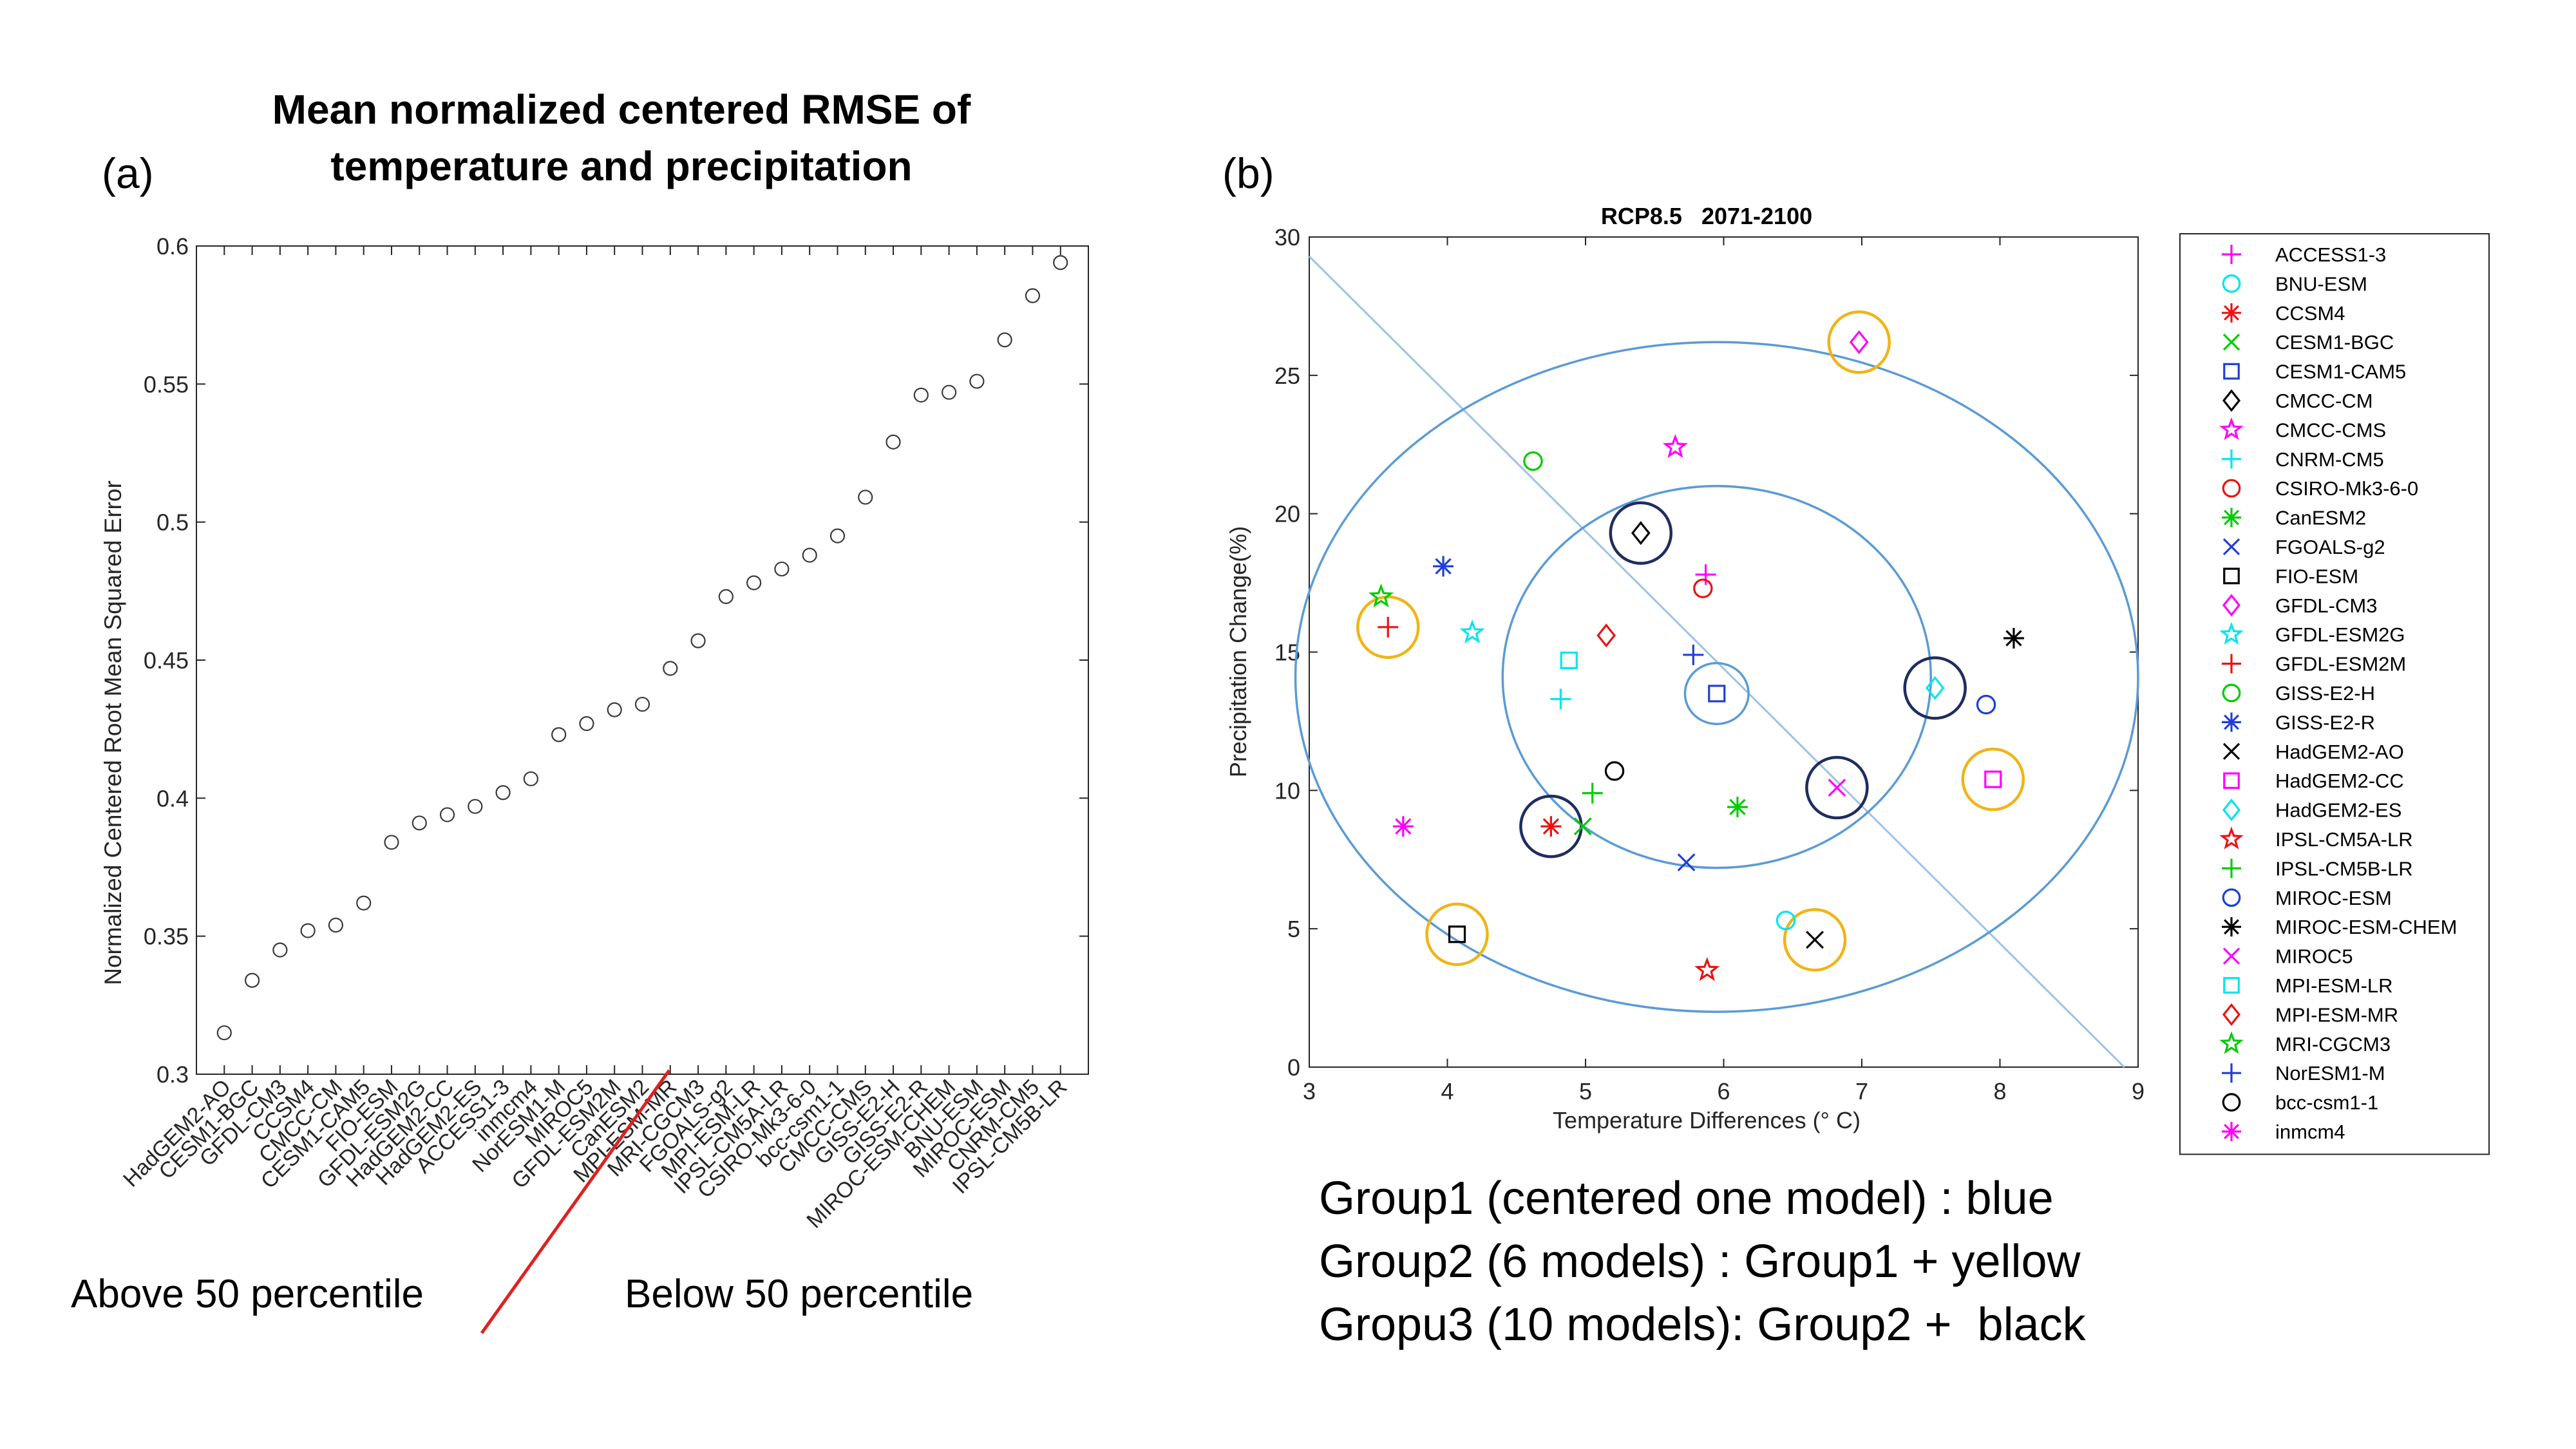  I want to click on legend-marker-mpi-esm-lr-shape, so click(2231, 985).